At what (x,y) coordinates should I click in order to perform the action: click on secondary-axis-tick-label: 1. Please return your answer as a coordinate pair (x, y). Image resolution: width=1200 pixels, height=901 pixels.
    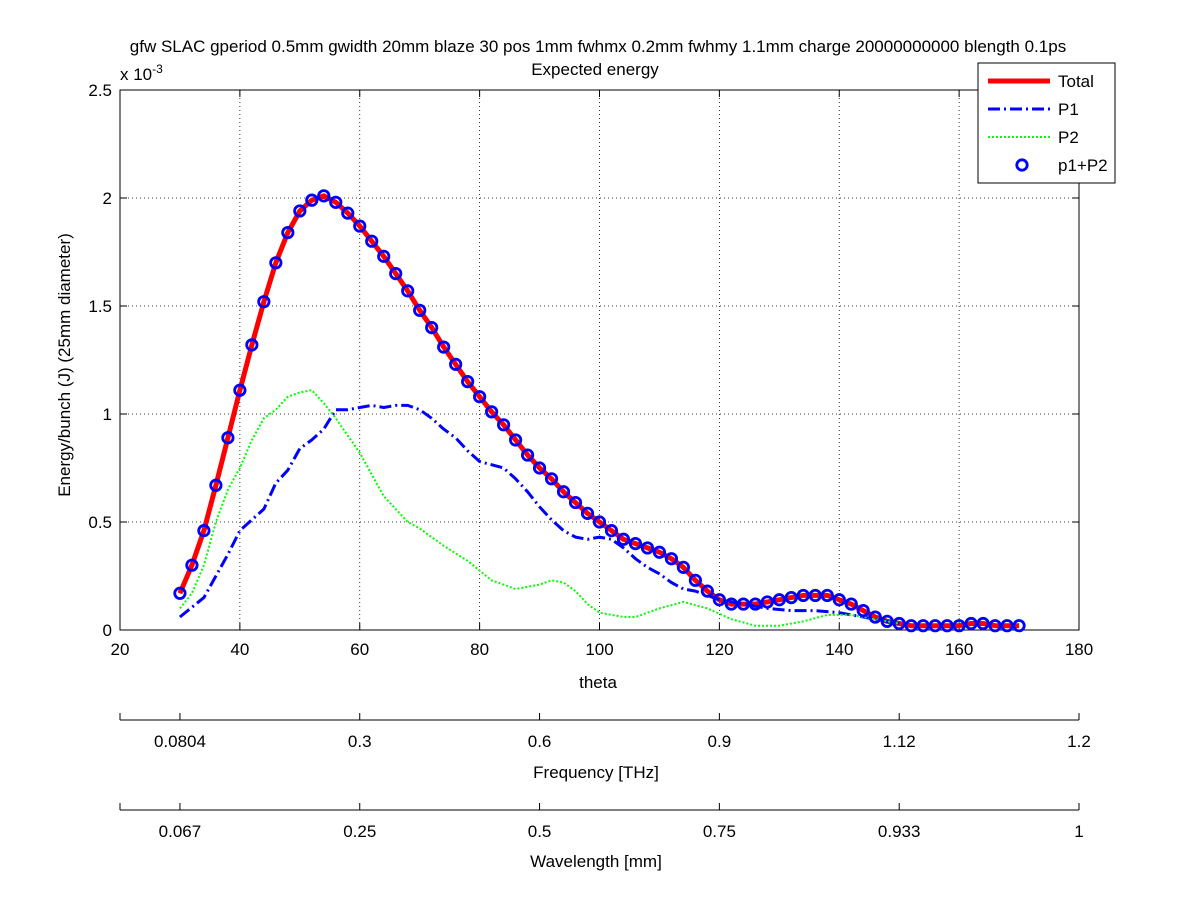
    Looking at the image, I should click on (1078, 831).